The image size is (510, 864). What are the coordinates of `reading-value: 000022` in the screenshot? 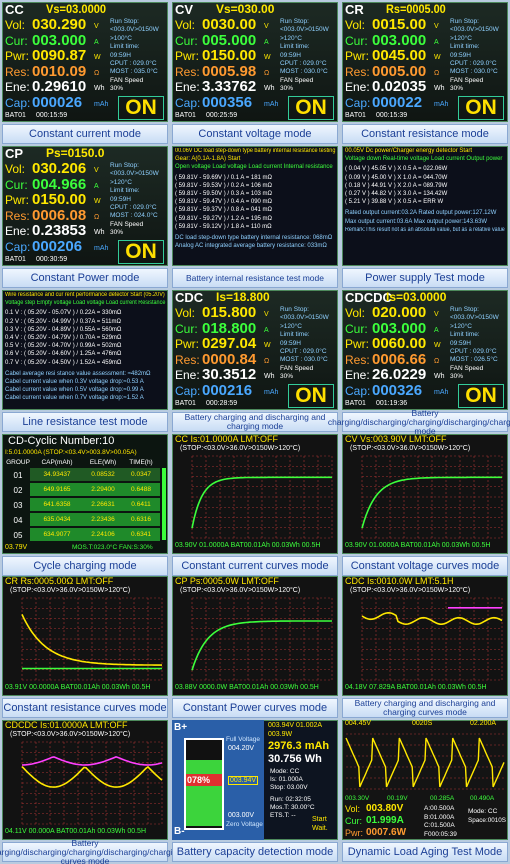 It's located at (397, 102).